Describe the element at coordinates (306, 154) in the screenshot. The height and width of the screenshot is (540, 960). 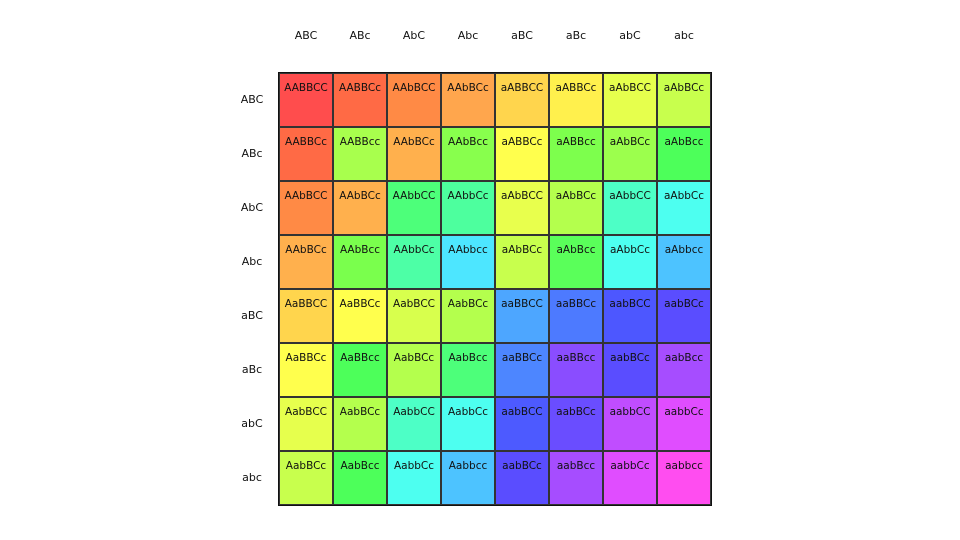
I see `grid-cell: AABBCc` at that location.